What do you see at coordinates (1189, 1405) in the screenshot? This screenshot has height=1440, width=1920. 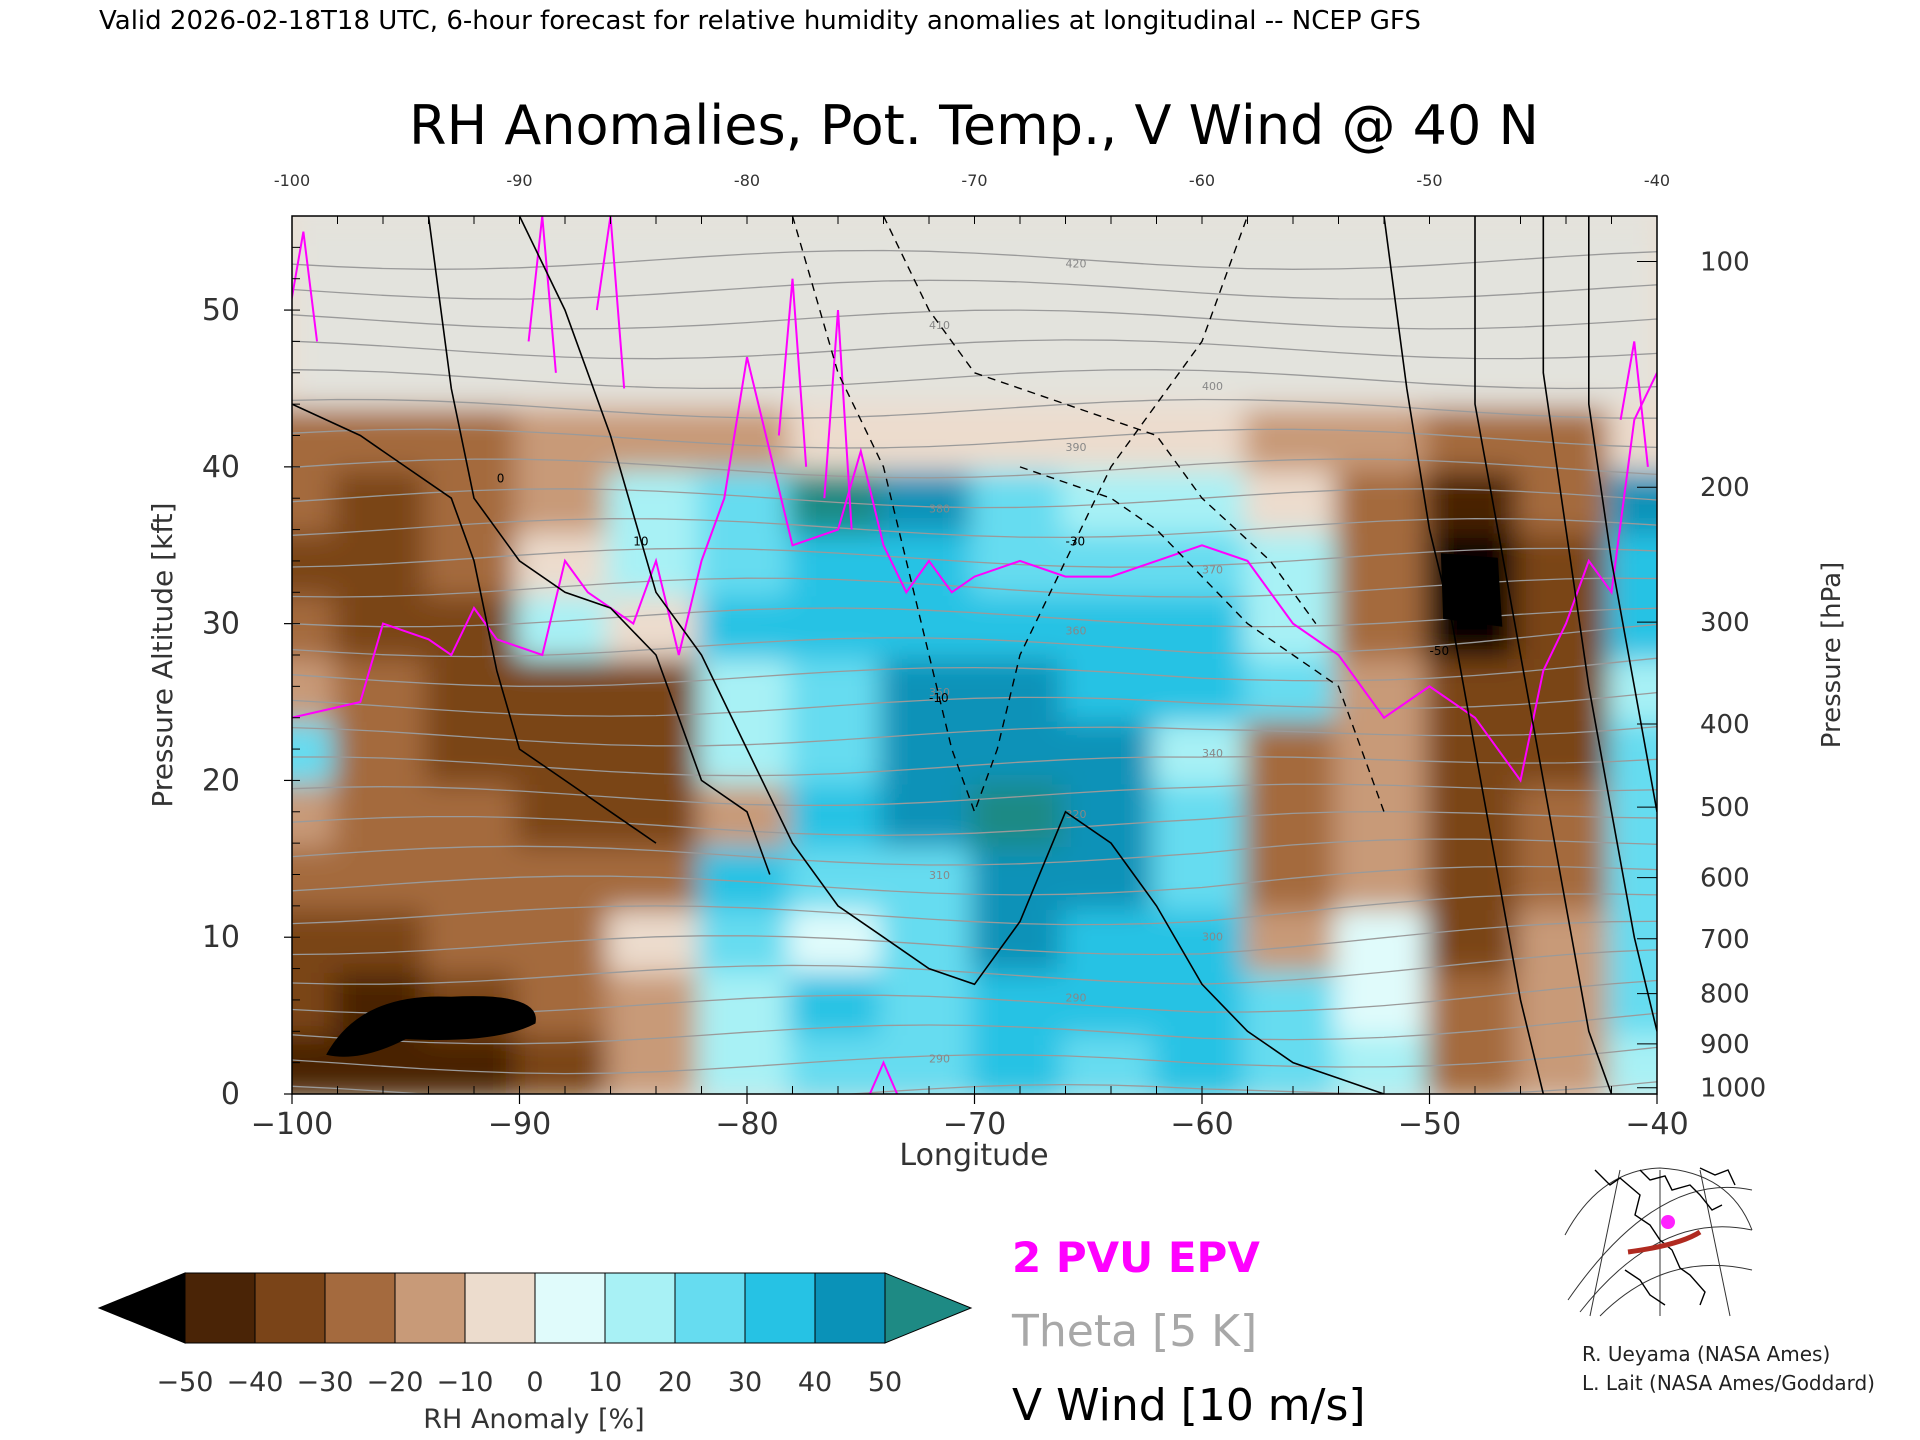 I see `legend-v-wind: V Wind [10 m/s]` at bounding box center [1189, 1405].